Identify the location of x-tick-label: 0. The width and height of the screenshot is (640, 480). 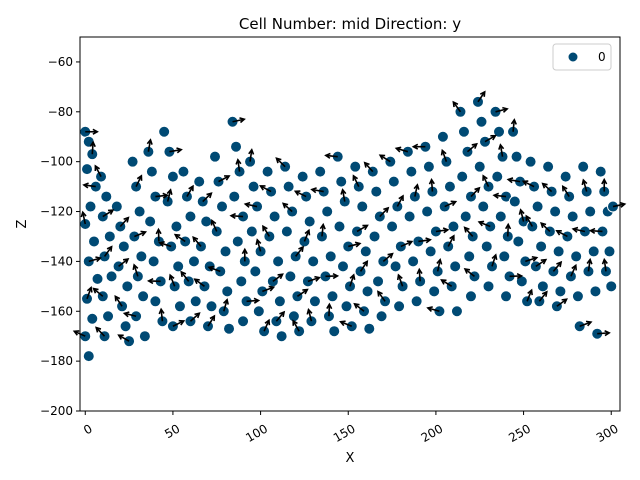
(88, 429).